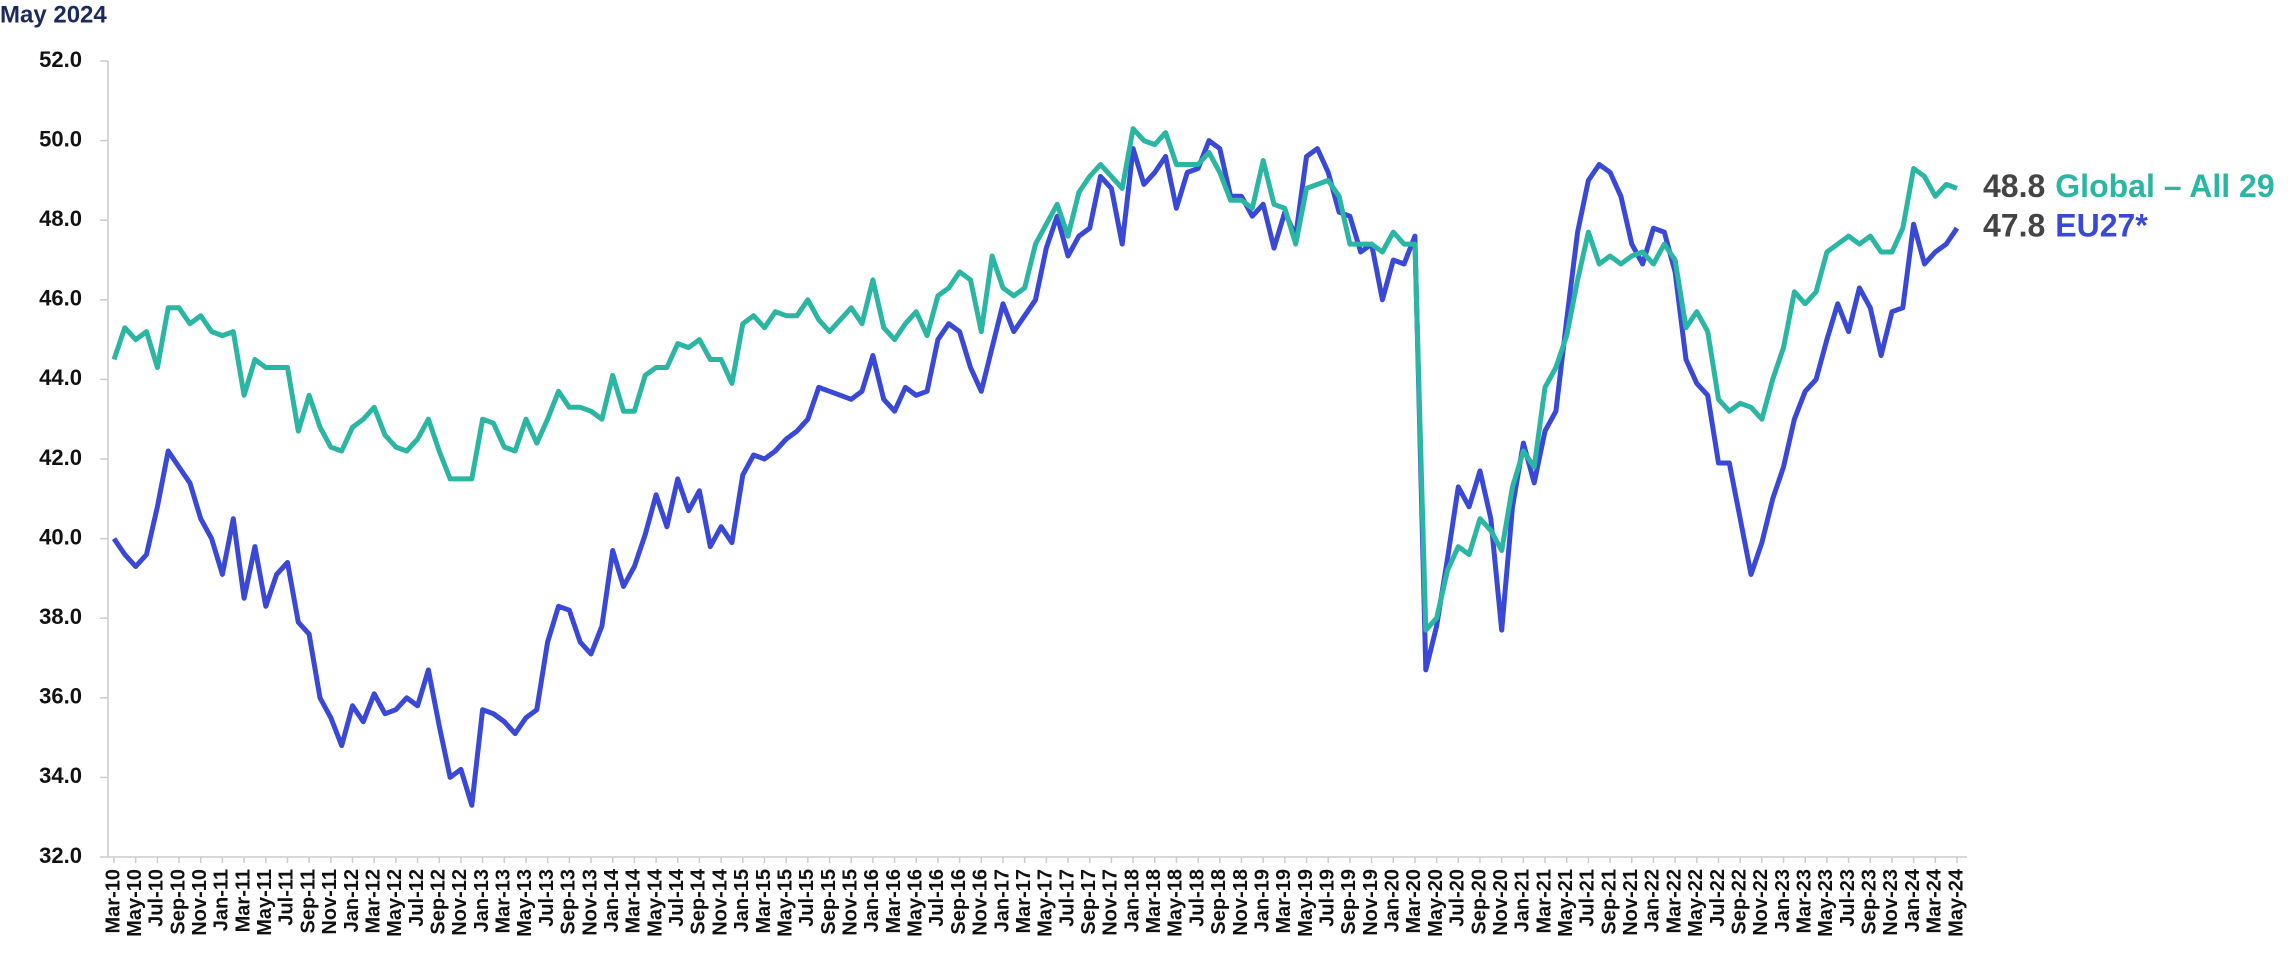 This screenshot has width=2290, height=966. Describe the element at coordinates (287, 897) in the screenshot. I see `x-tick-label: Jul-11` at that location.